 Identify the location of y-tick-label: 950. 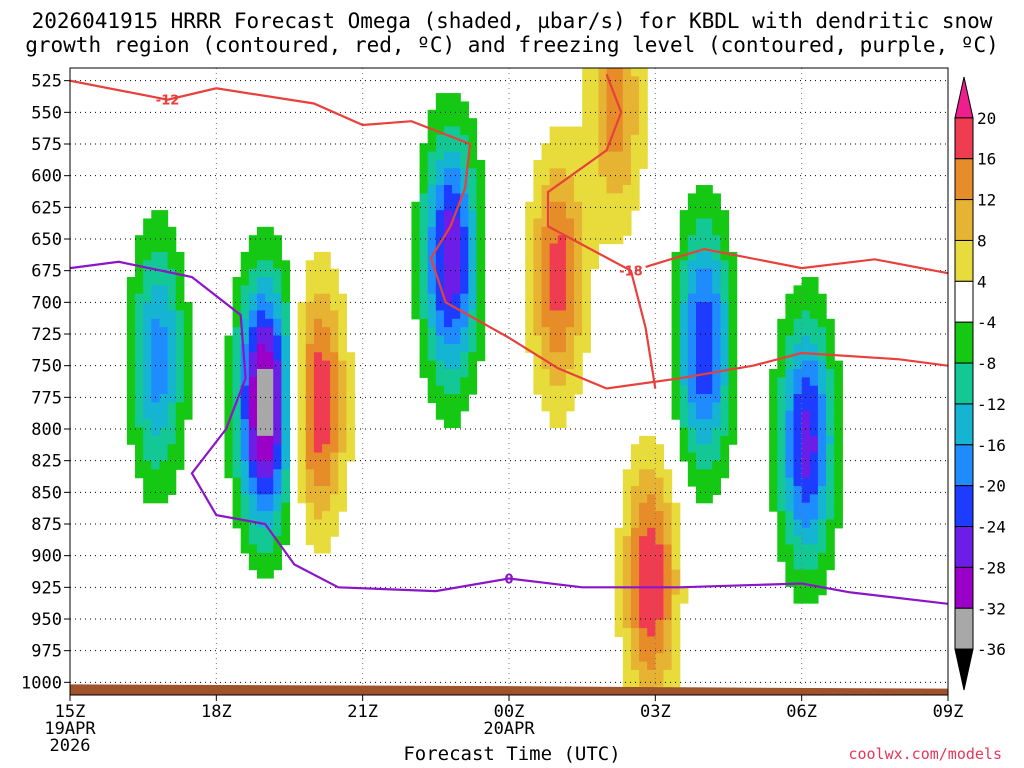
(46, 620).